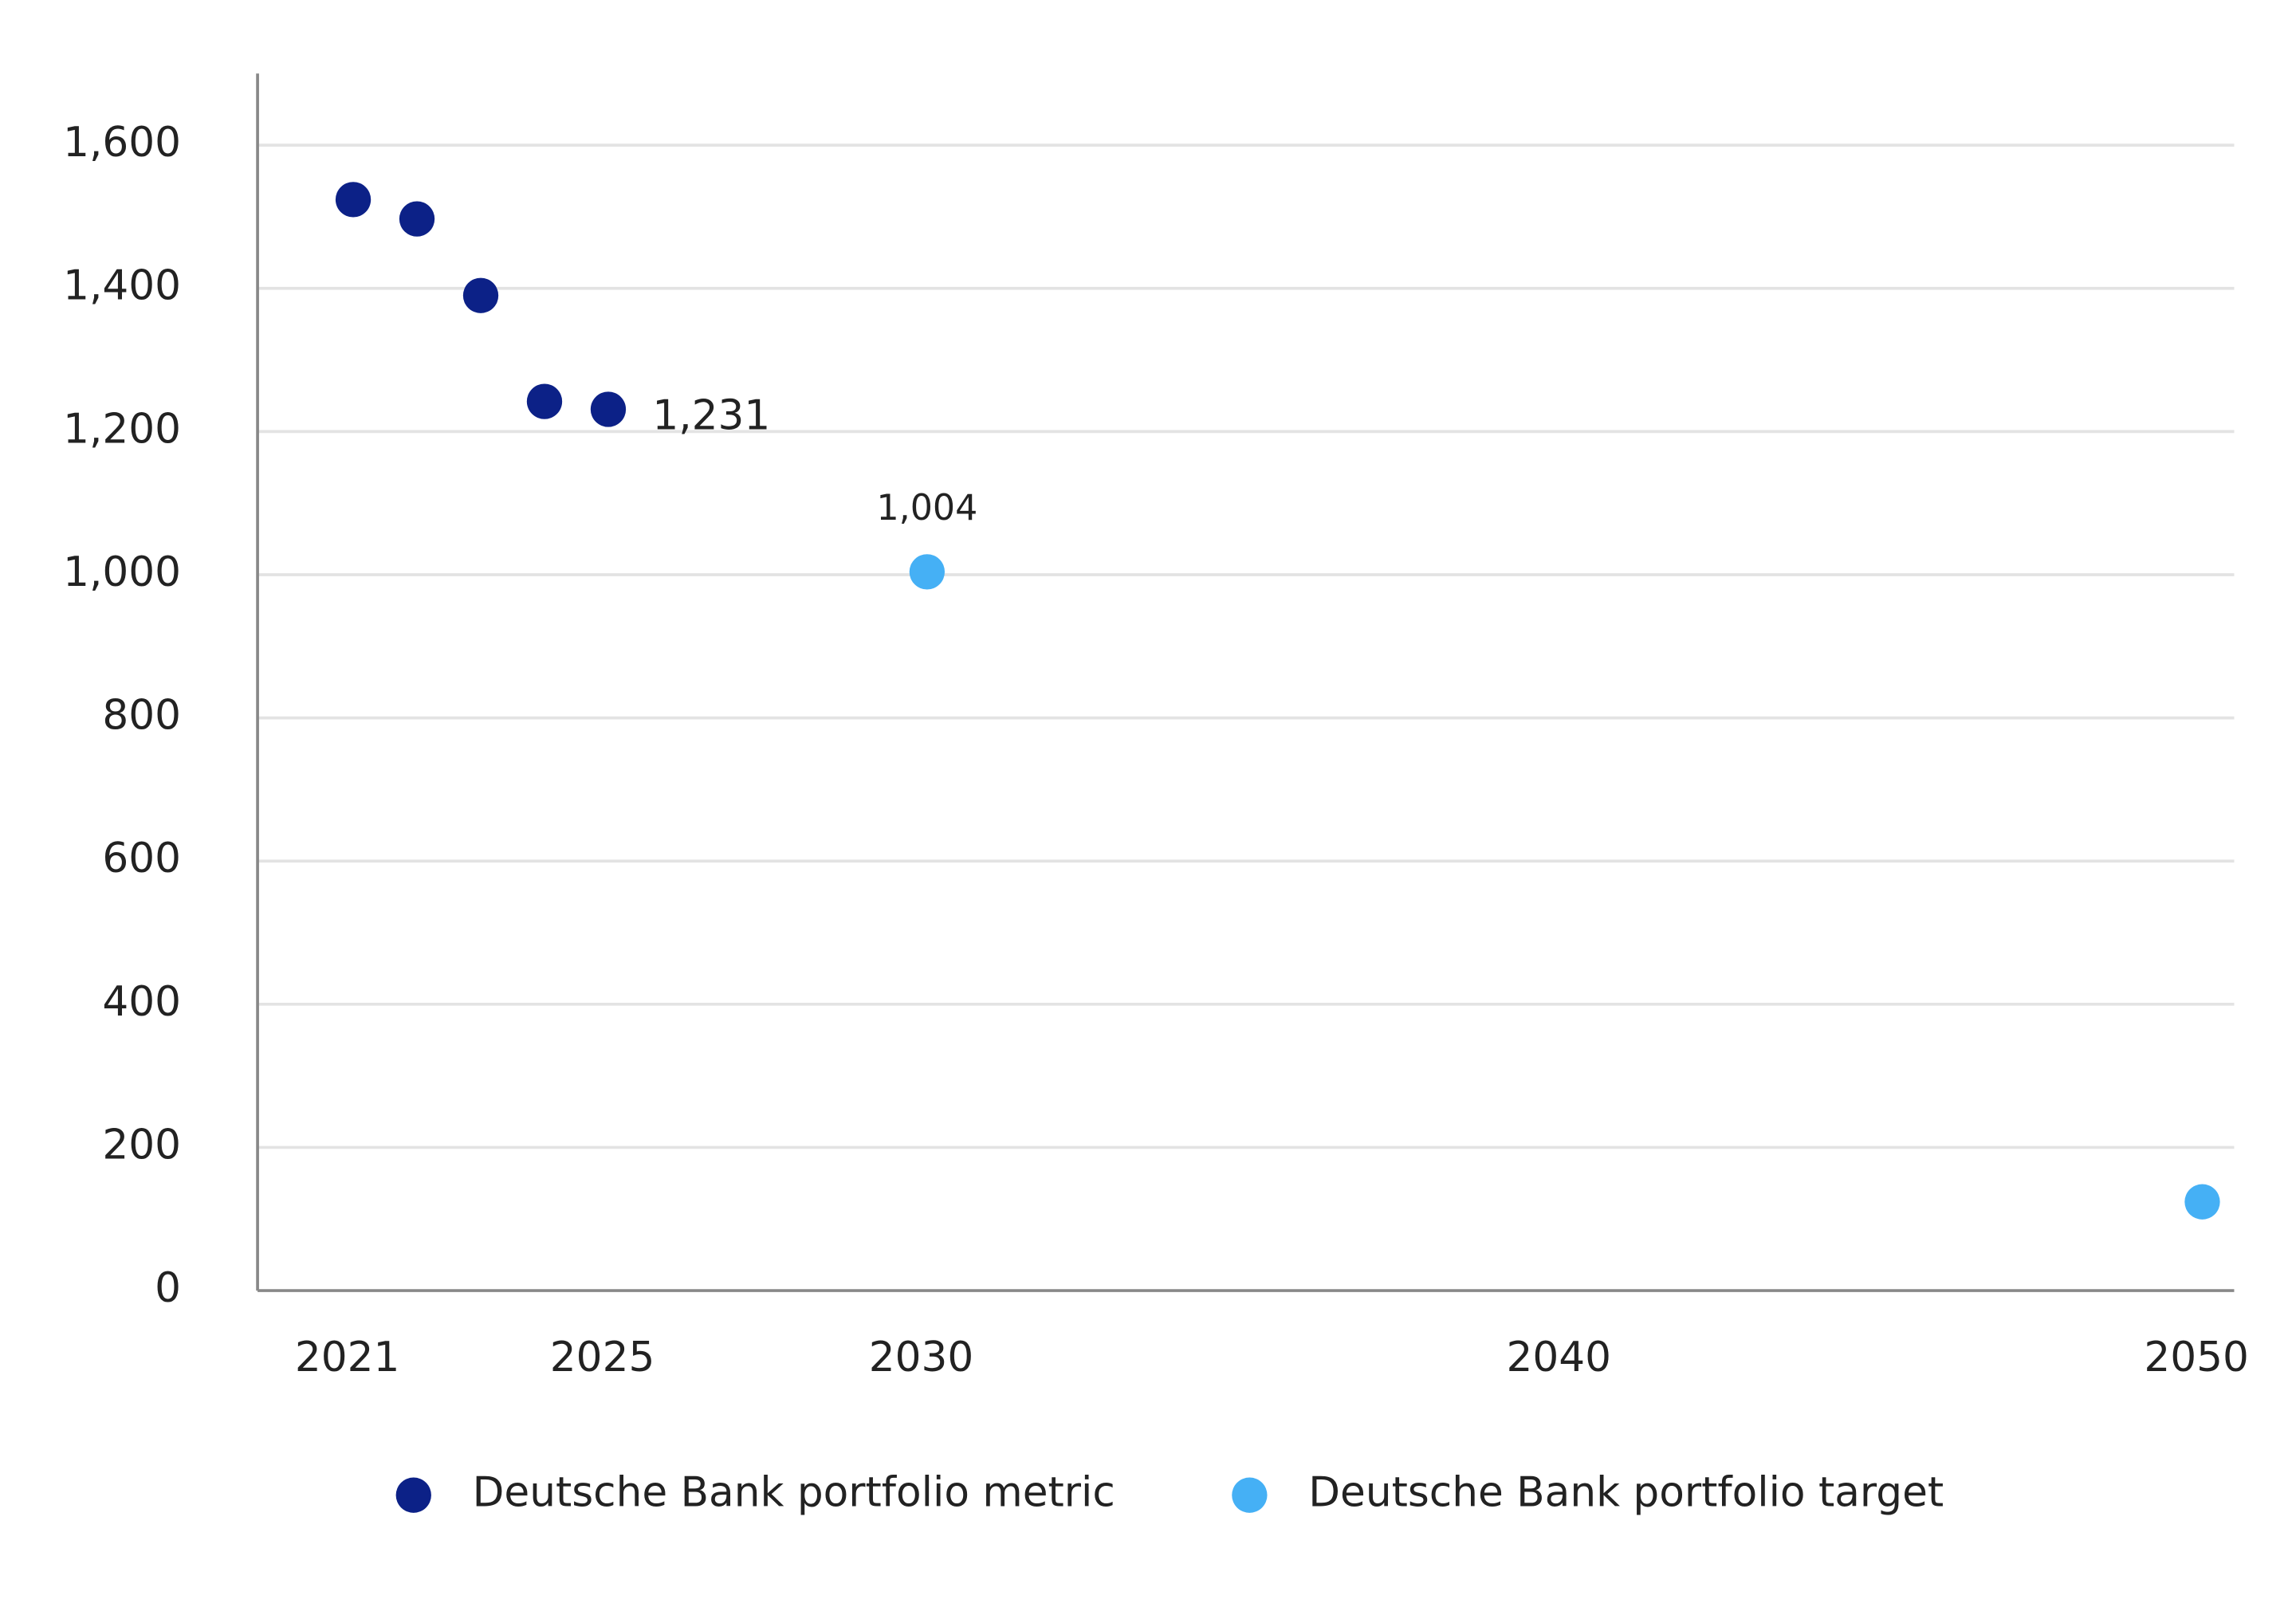  What do you see at coordinates (122, 572) in the screenshot?
I see `y-tick-label: 1,000` at bounding box center [122, 572].